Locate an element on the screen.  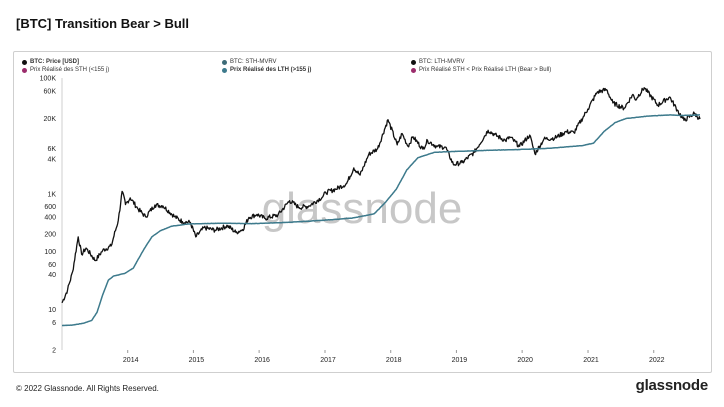
y-tick-label: 600 is located at coordinates (50, 207).